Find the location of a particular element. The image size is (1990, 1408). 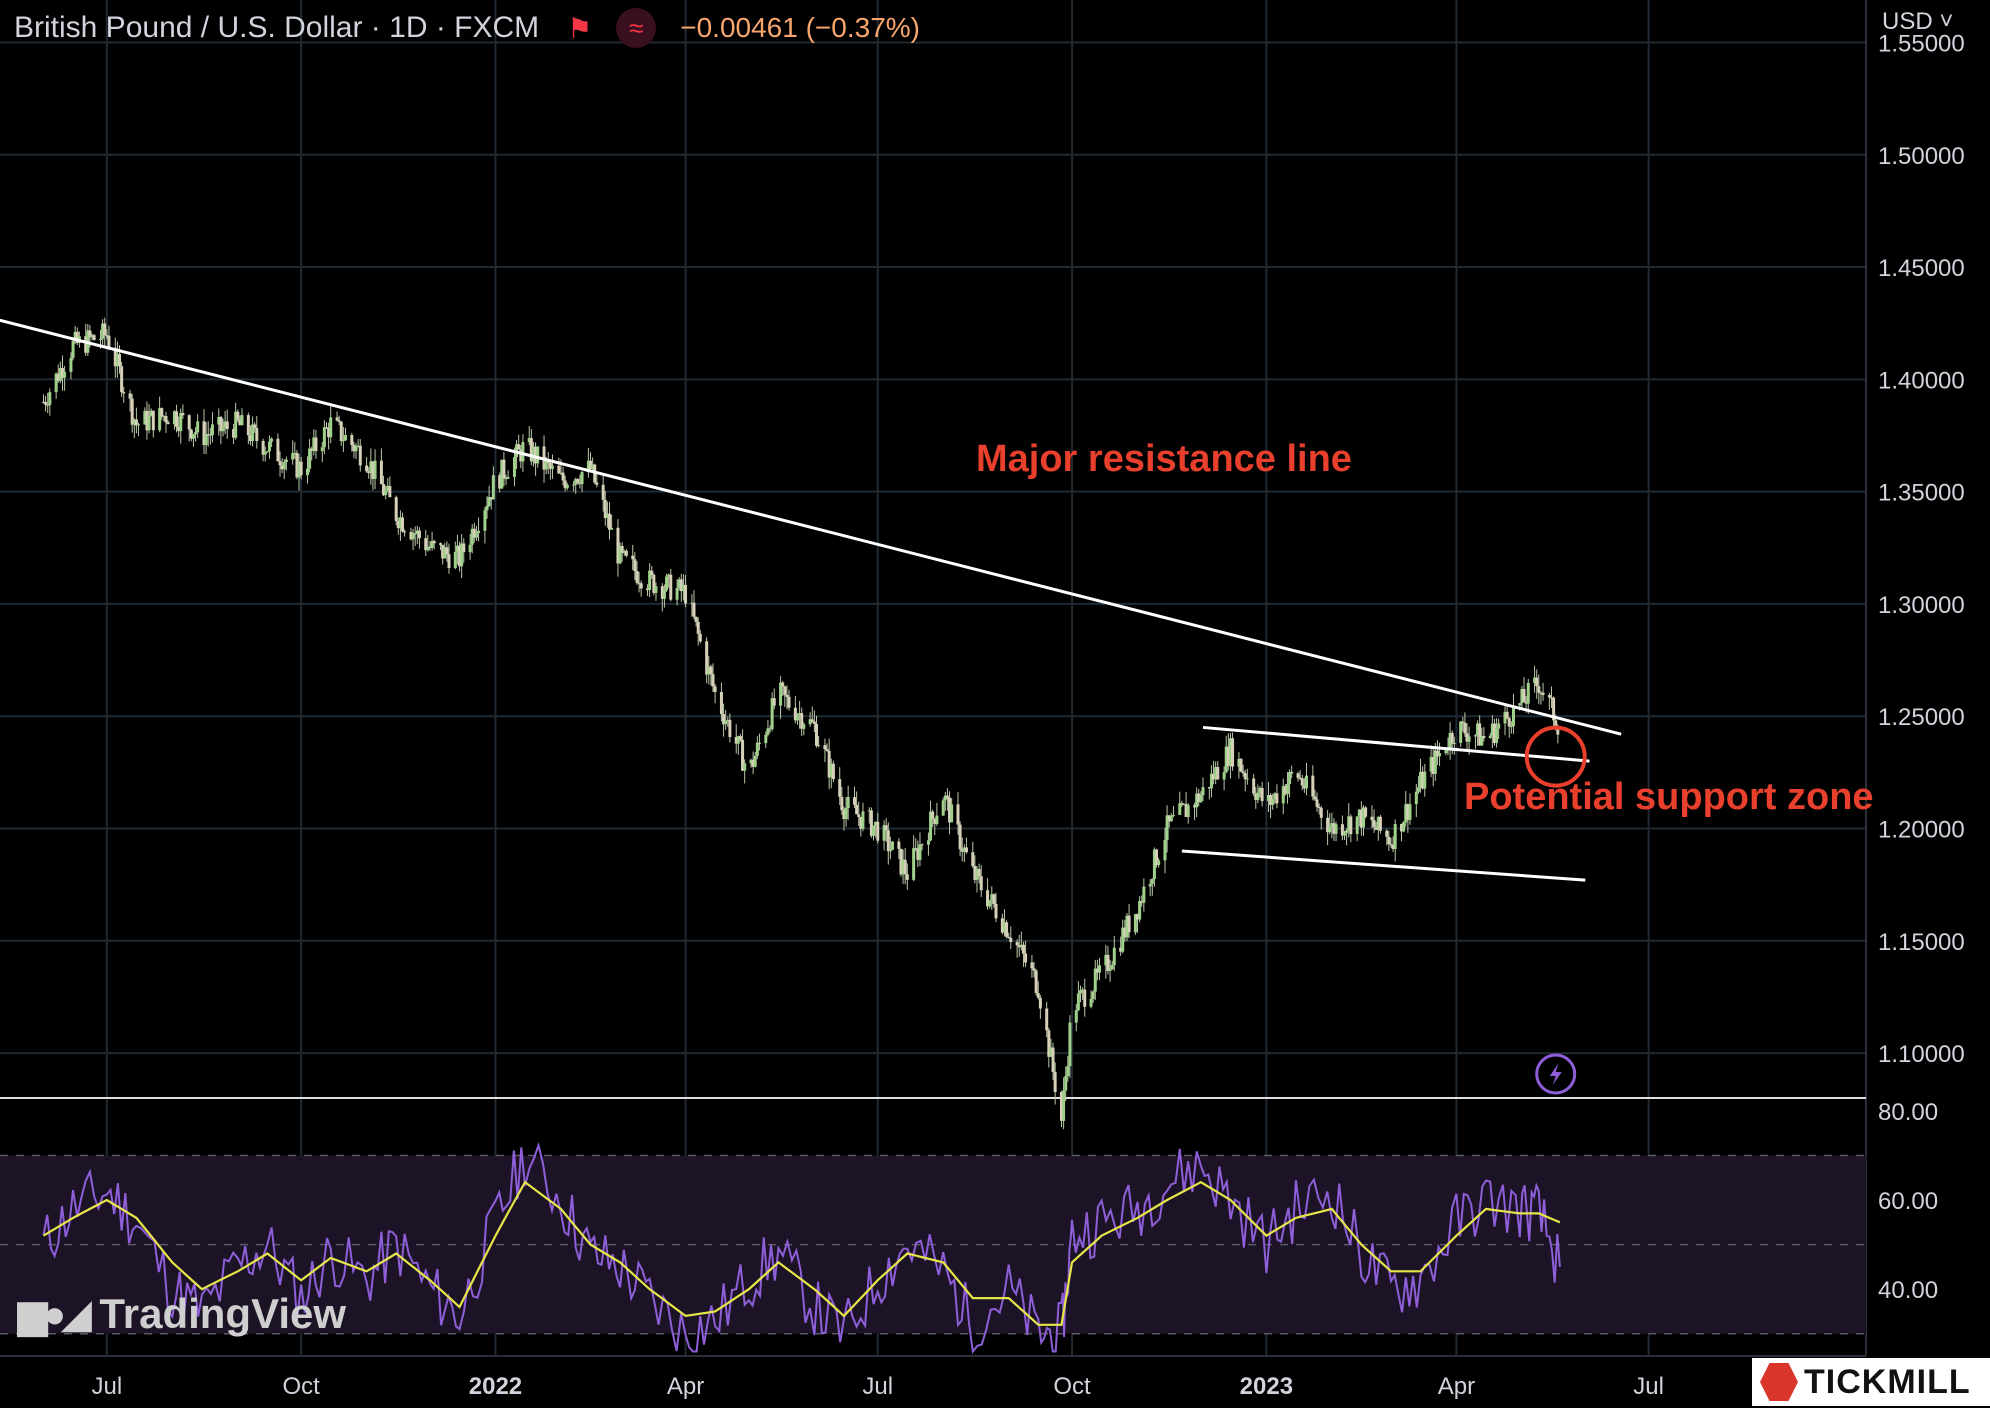

currency-selector: USD ˅ is located at coordinates (1918, 21).